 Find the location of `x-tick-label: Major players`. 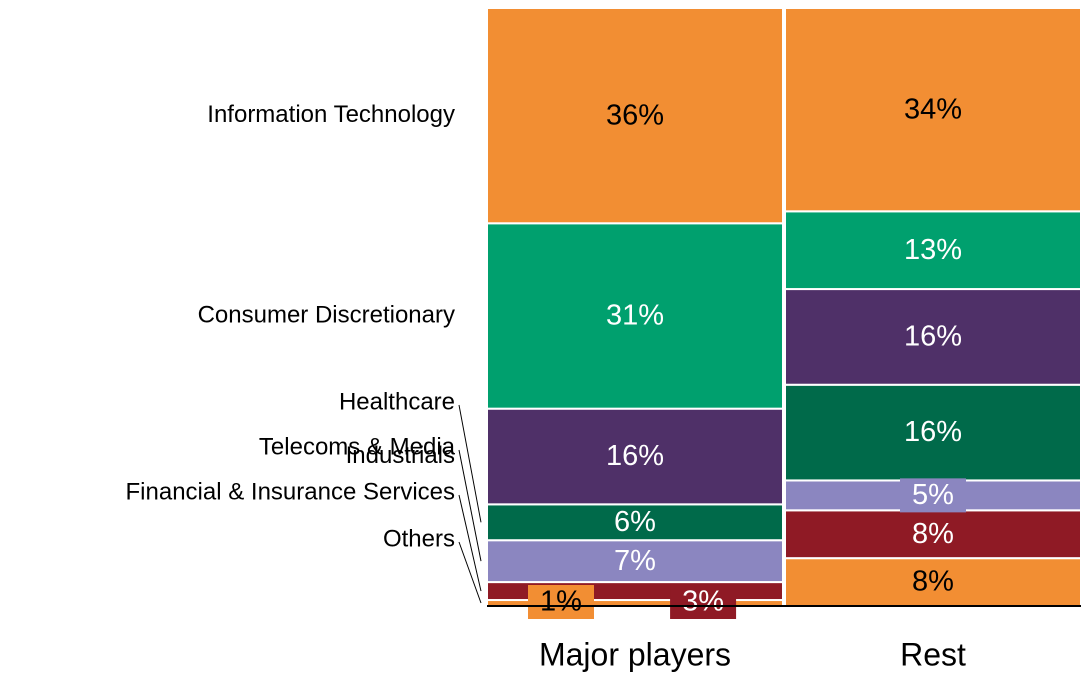

x-tick-label: Major players is located at coordinates (635, 654).